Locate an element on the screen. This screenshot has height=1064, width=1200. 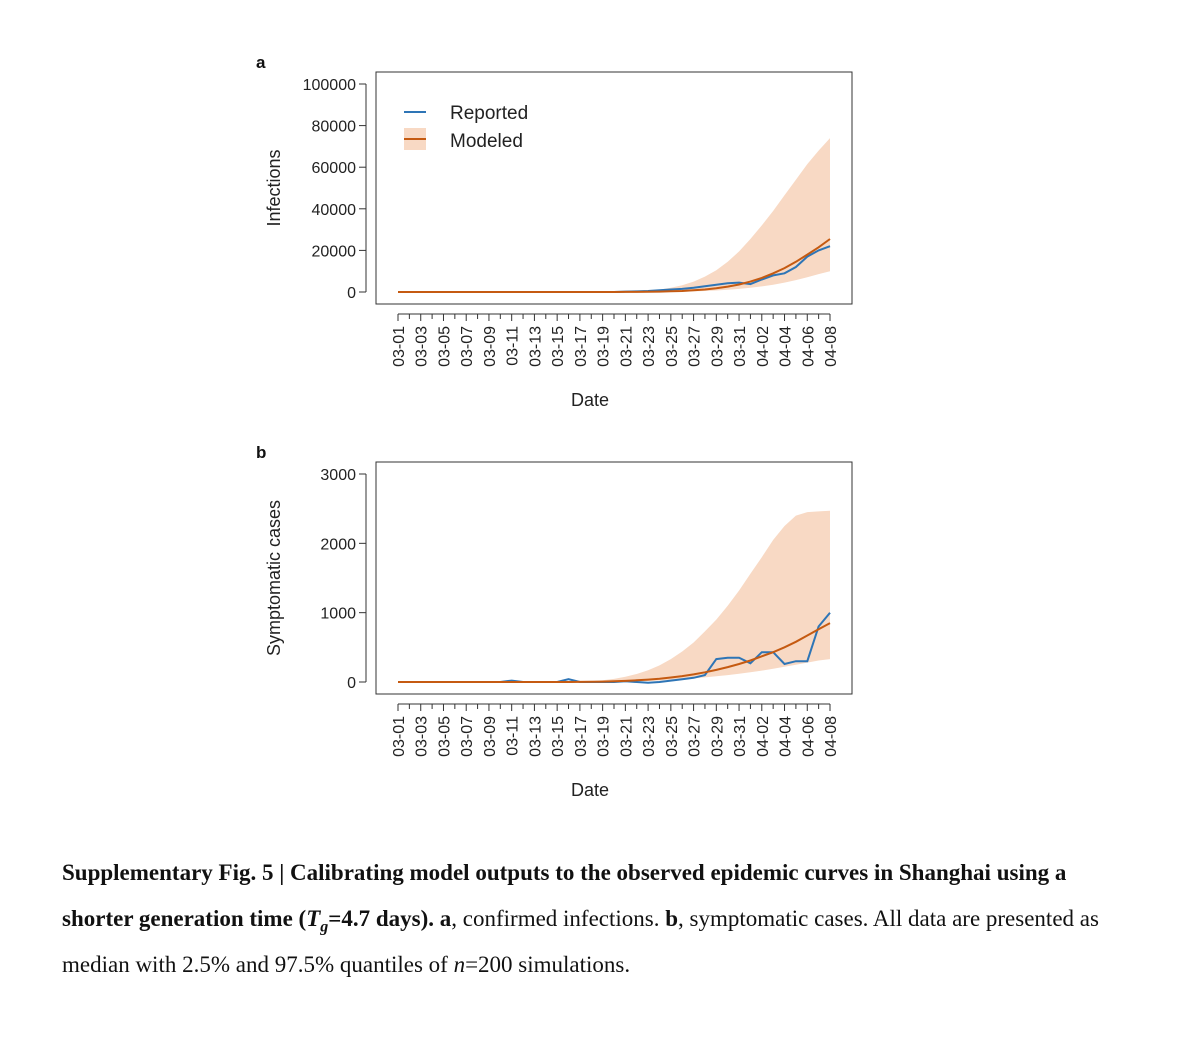
x-tick-label-b: 03-29 is located at coordinates (717, 736).